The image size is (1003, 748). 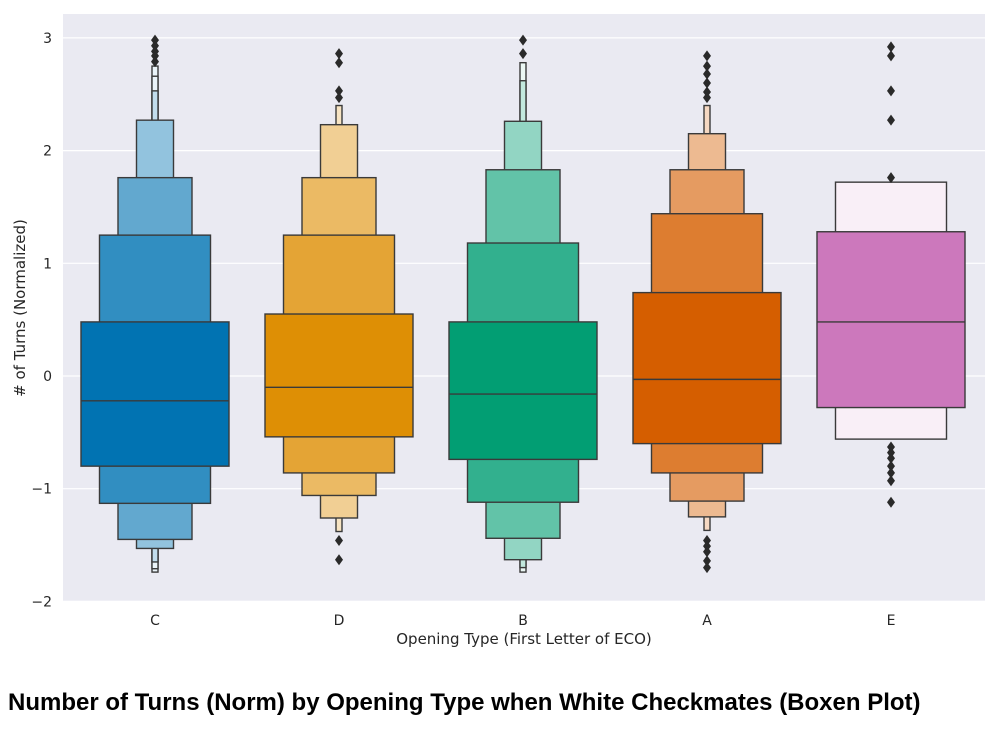 I want to click on box-group-C, so click(x=155, y=303).